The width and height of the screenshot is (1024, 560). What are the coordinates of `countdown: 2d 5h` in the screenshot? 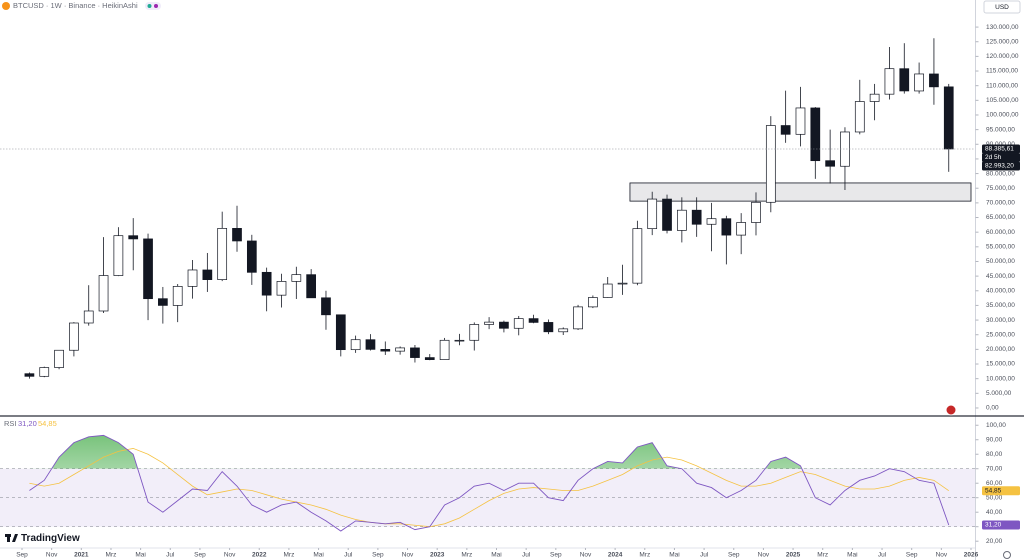 It's located at (993, 157).